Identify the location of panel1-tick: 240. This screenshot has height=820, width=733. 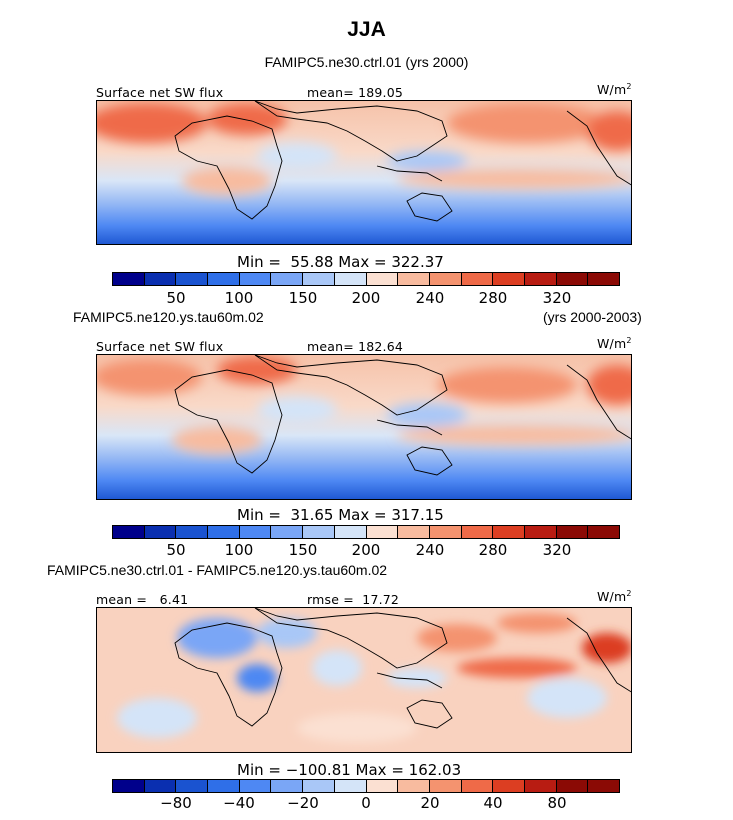
(430, 298).